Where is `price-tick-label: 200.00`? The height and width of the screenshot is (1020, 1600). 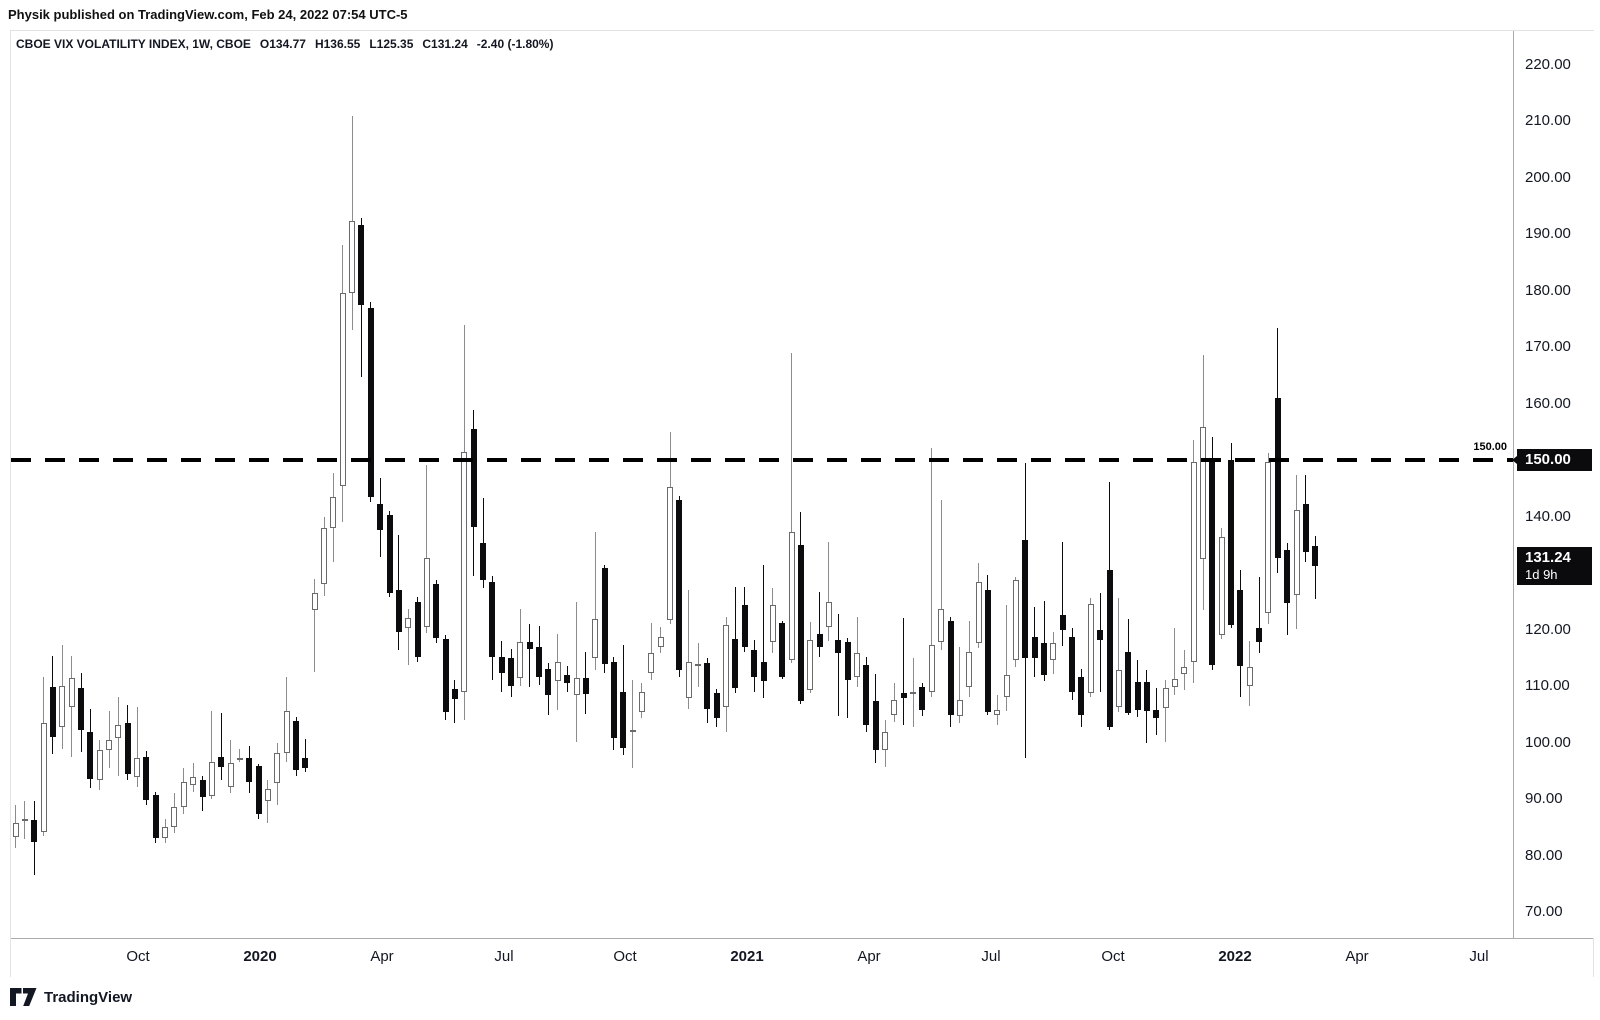
price-tick-label: 200.00 is located at coordinates (1548, 177).